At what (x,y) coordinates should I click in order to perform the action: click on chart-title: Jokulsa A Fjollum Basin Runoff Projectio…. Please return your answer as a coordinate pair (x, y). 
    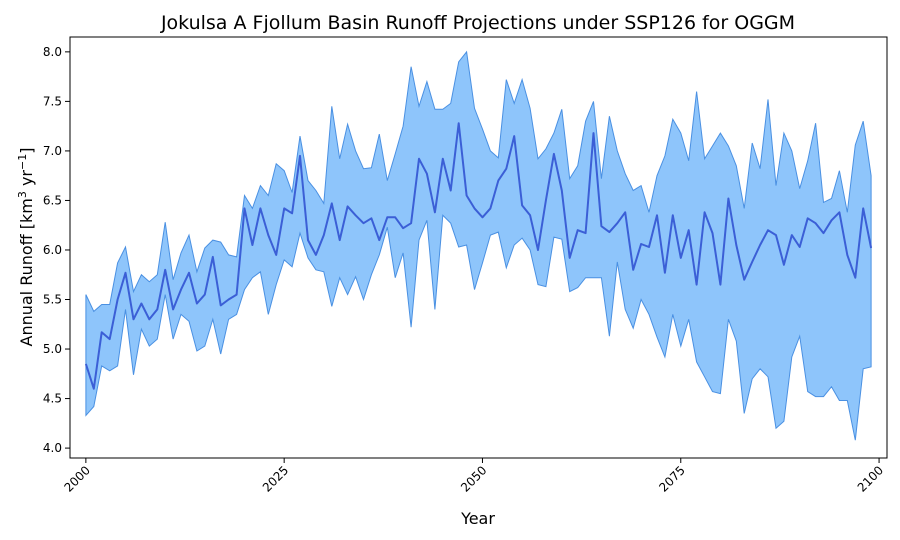
    Looking at the image, I should click on (477, 23).